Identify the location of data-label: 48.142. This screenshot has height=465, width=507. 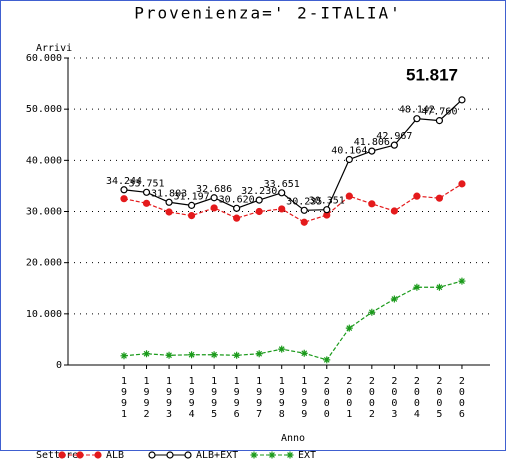
(417, 110).